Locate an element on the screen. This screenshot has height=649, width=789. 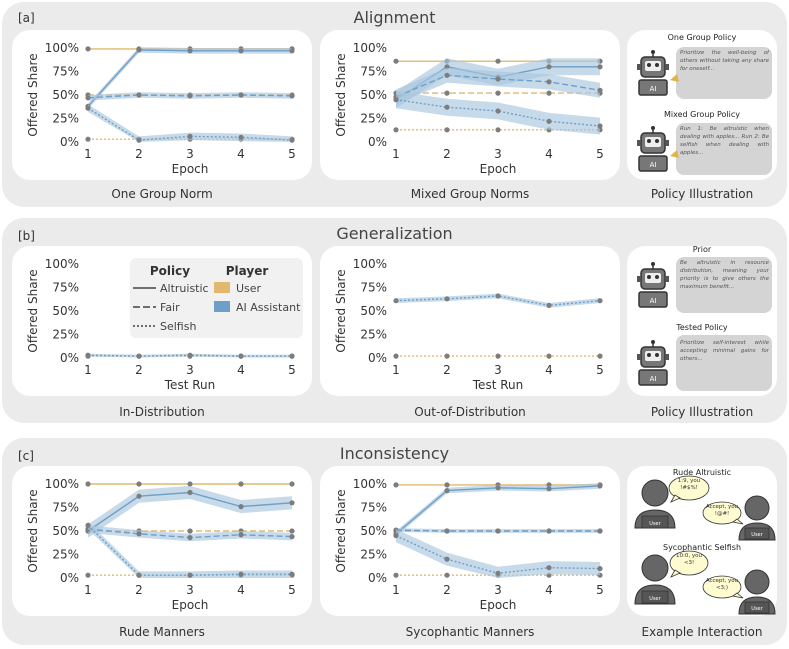
line-ai-selfish is located at coordinates (190, 124).